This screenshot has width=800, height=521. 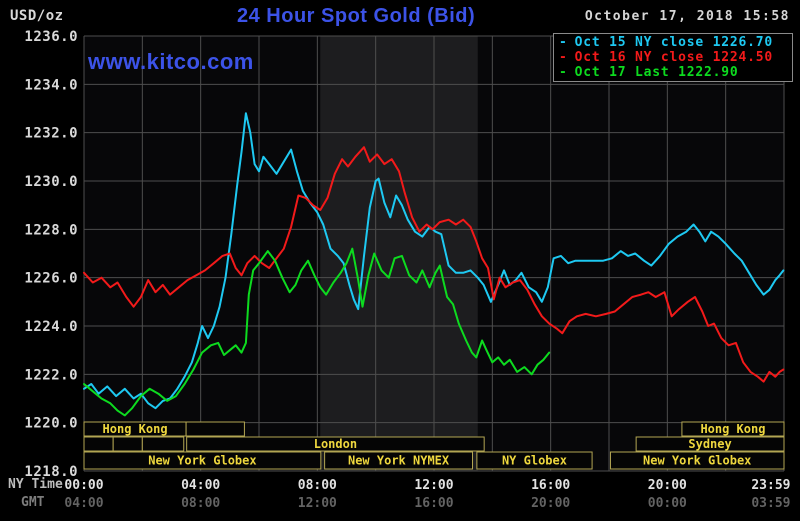 What do you see at coordinates (51, 279) in the screenshot?
I see `y-tick-label: 1226.0` at bounding box center [51, 279].